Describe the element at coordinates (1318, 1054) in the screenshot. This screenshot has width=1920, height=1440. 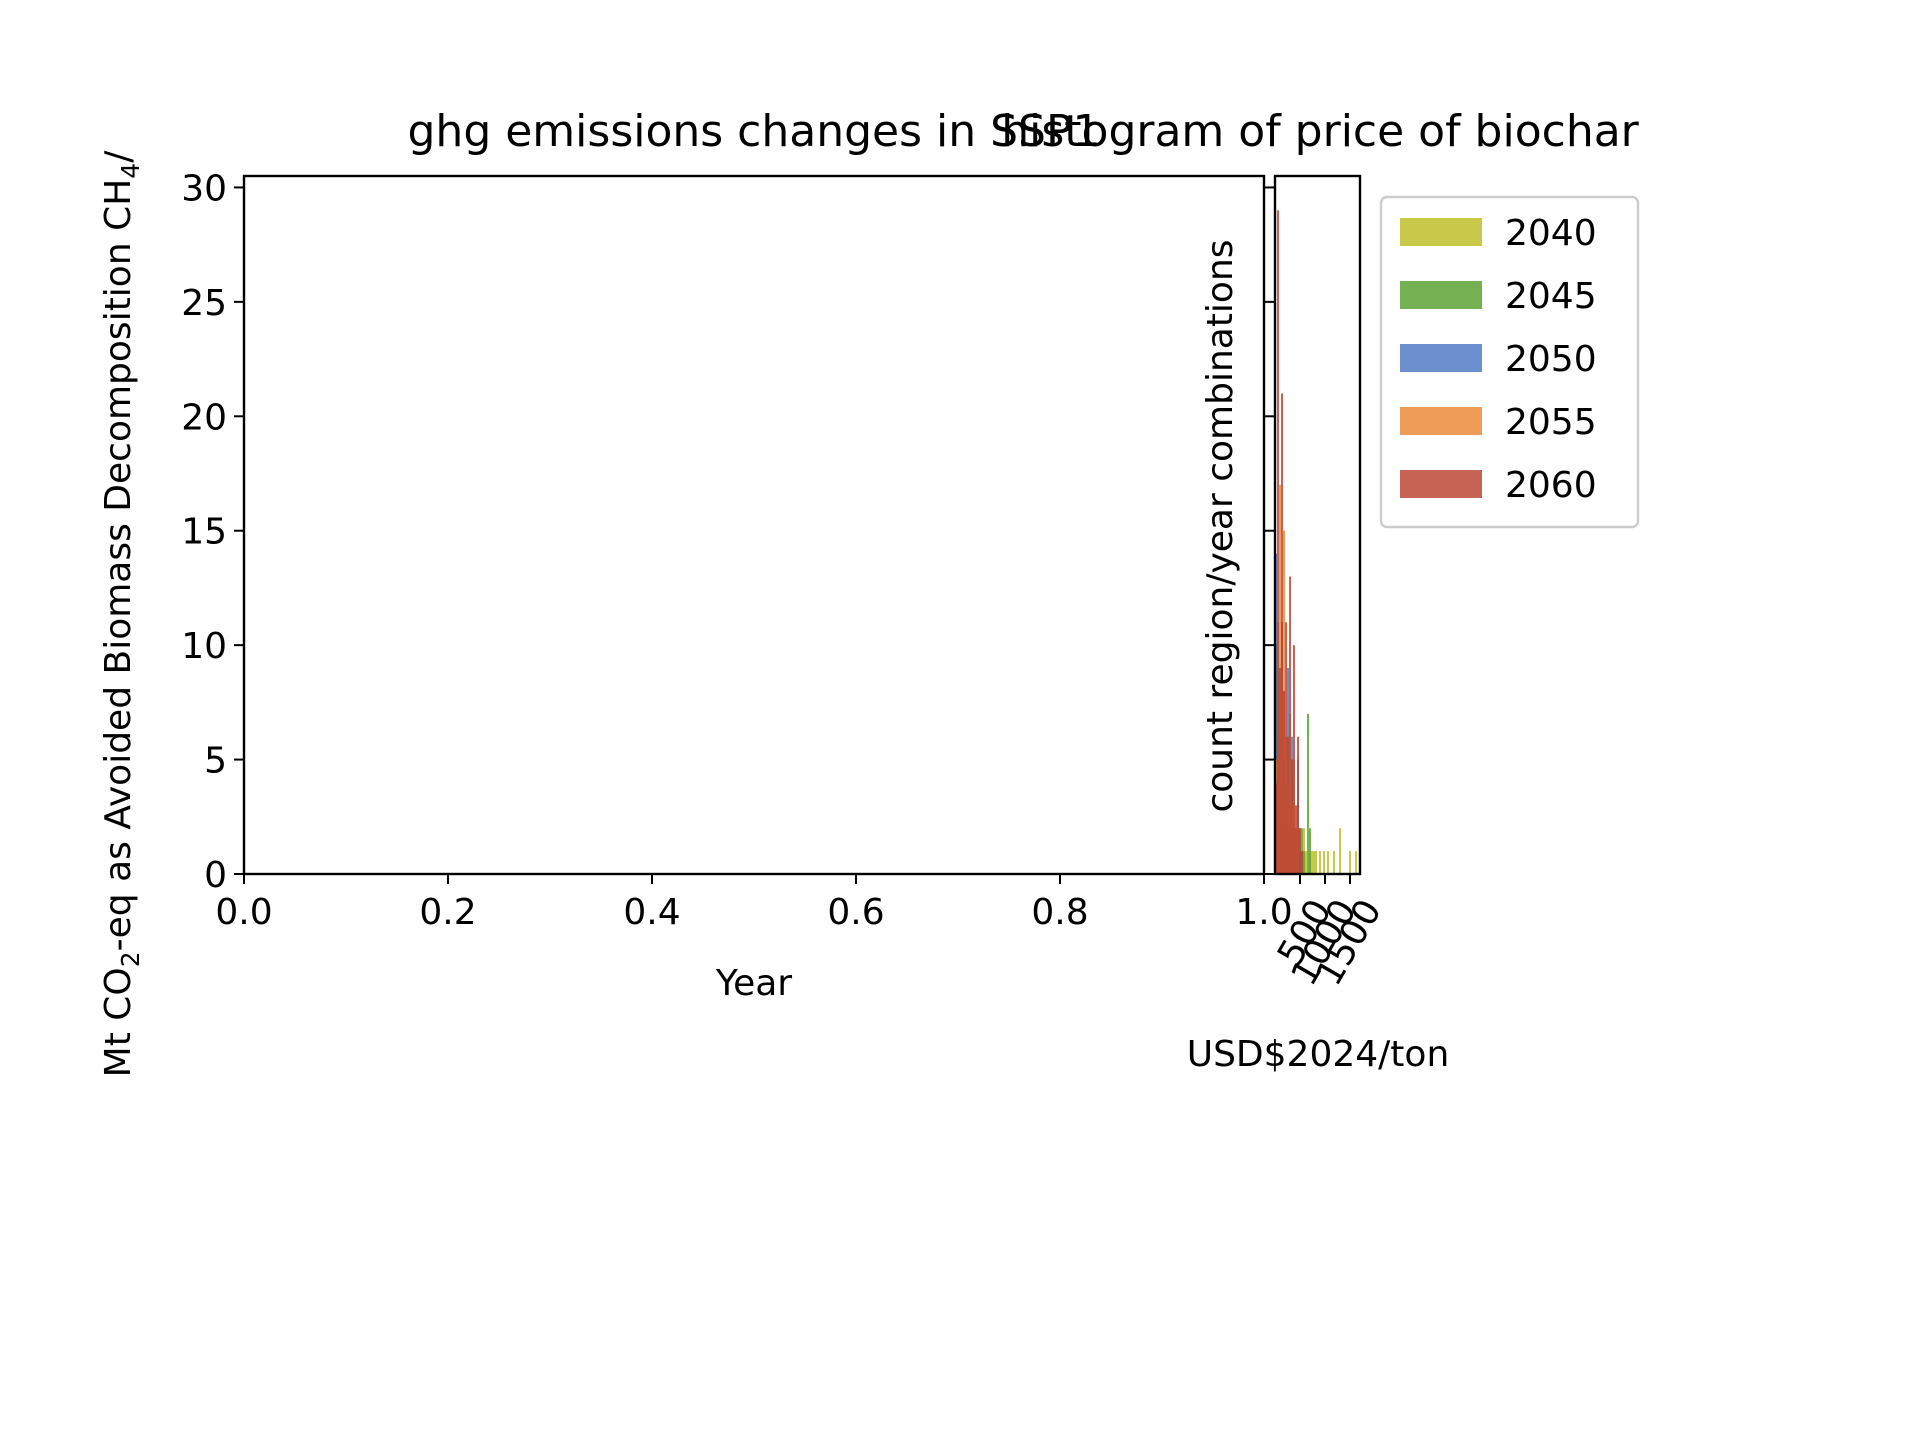
I see `right-x-axis-label: USD$2024/ton` at that location.